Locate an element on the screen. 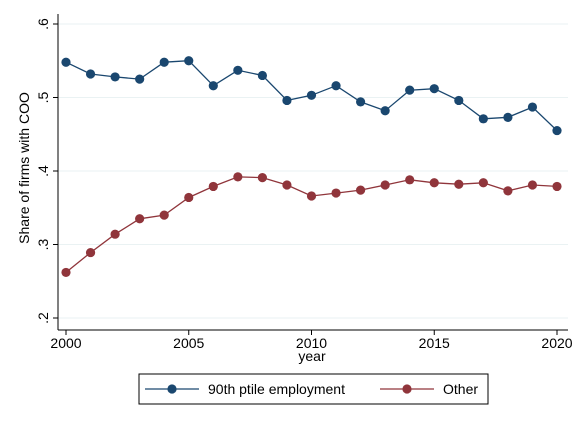 Image resolution: width=583 pixels, height=424 pixels. x-tick-label: 2005 is located at coordinates (188, 343).